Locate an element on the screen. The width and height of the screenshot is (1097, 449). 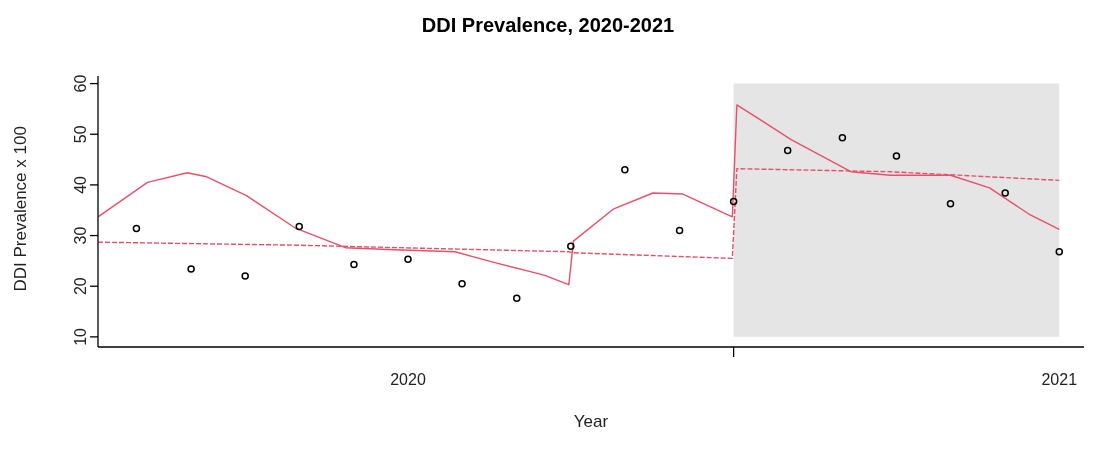
y-tick-label: 20 is located at coordinates (80, 286).